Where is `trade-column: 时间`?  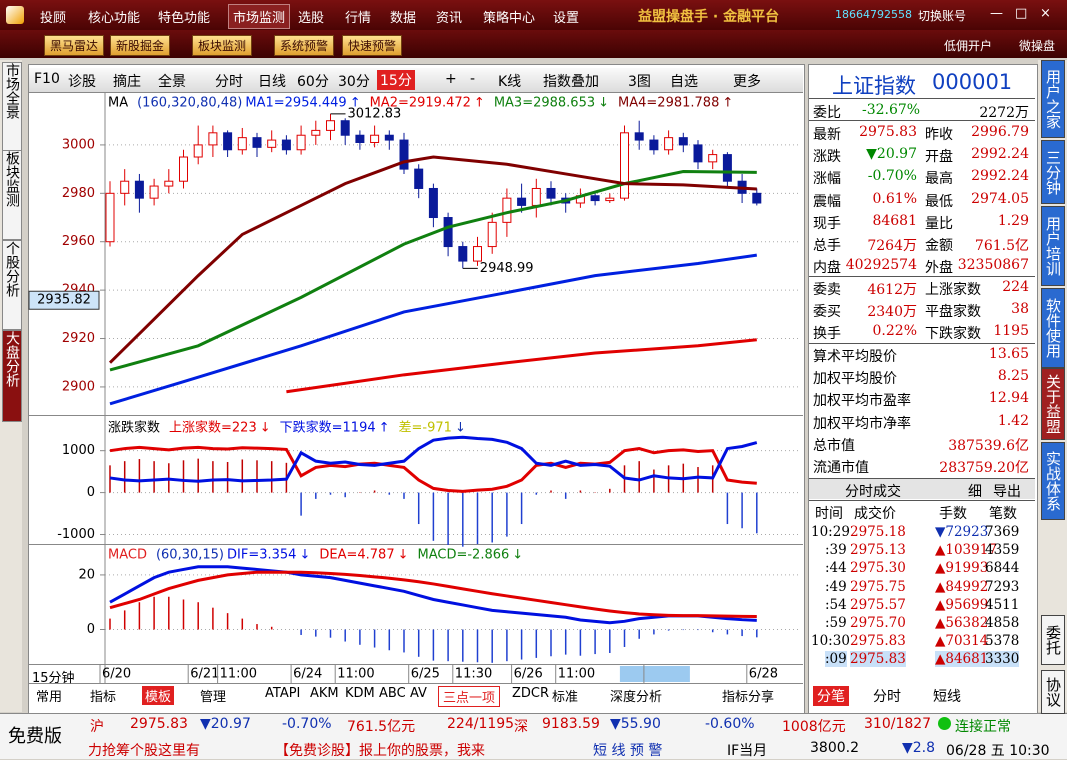 trade-column: 时间 is located at coordinates (829, 514).